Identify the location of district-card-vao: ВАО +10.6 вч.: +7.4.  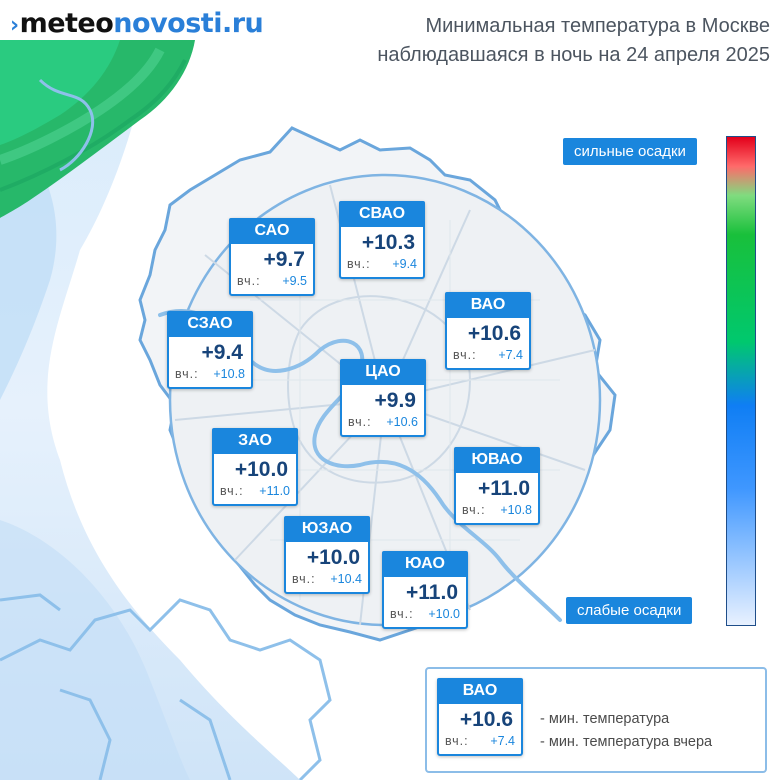
(488, 331).